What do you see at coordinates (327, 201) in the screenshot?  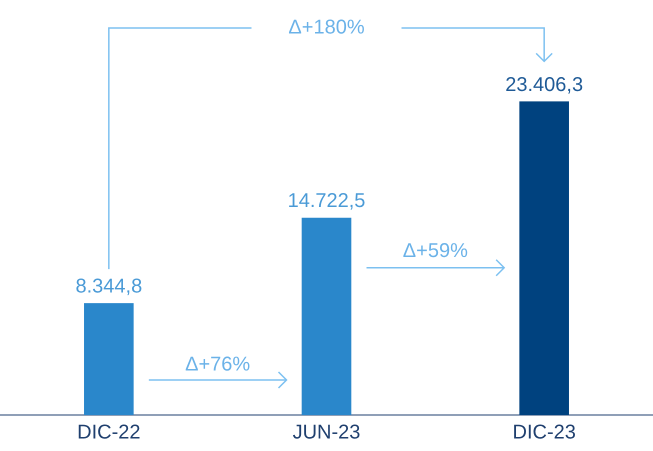 I see `data-label: 14.722,5` at bounding box center [327, 201].